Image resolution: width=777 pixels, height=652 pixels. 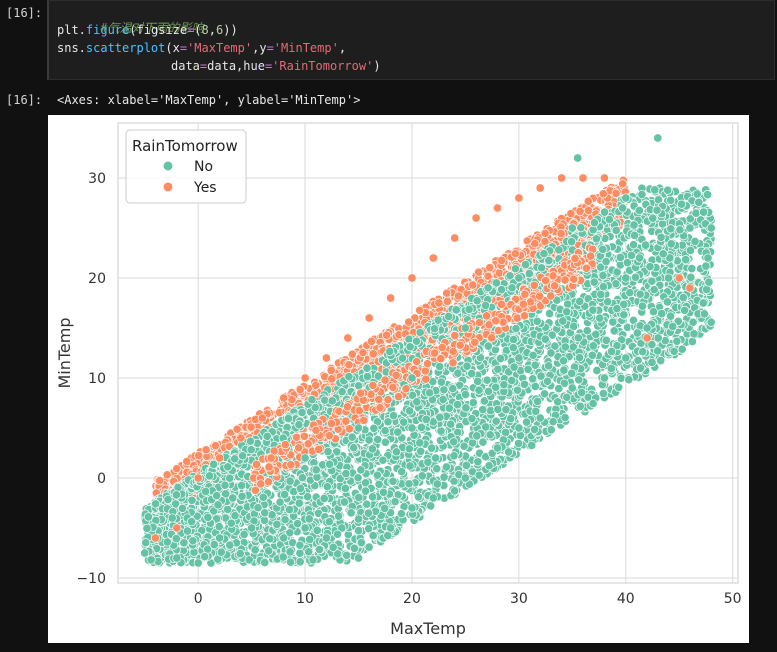 I want to click on code-token: (, so click(x=198, y=30).